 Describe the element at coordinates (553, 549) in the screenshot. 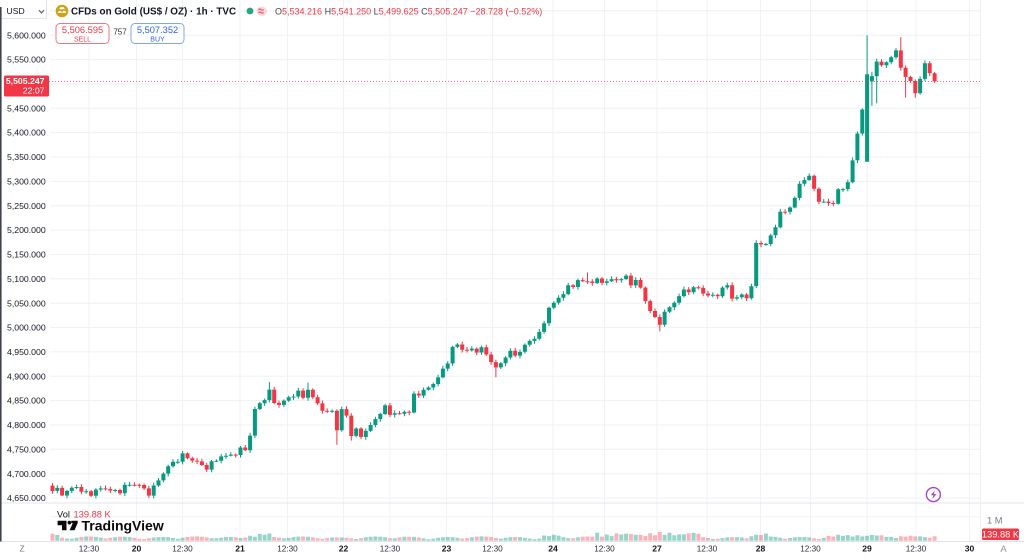

I see `svg-text: 24` at that location.